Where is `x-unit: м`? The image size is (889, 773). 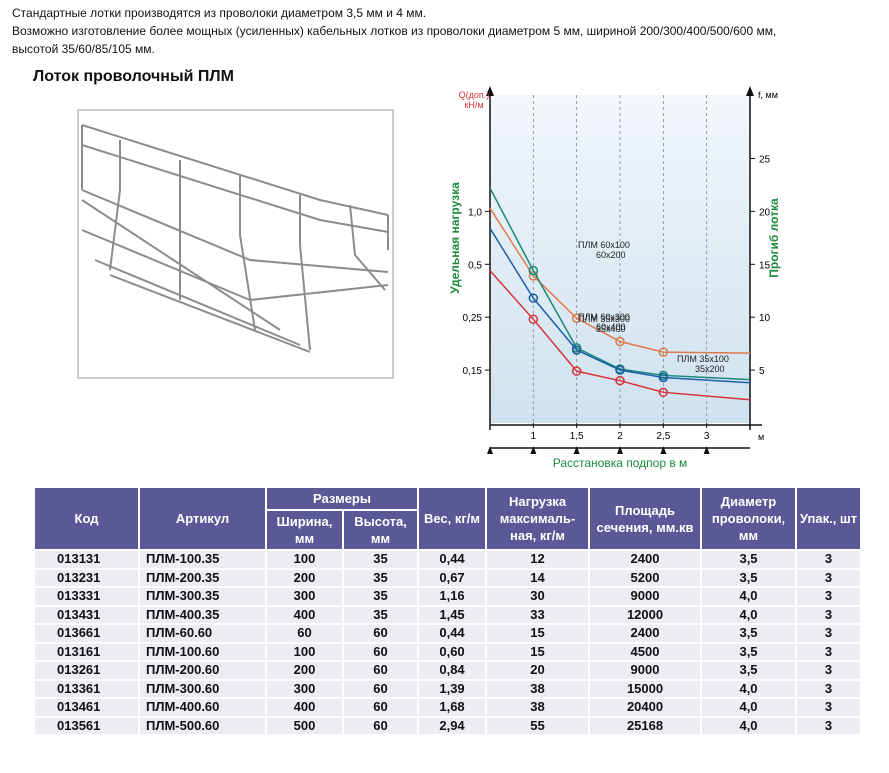 x-unit: м is located at coordinates (761, 437).